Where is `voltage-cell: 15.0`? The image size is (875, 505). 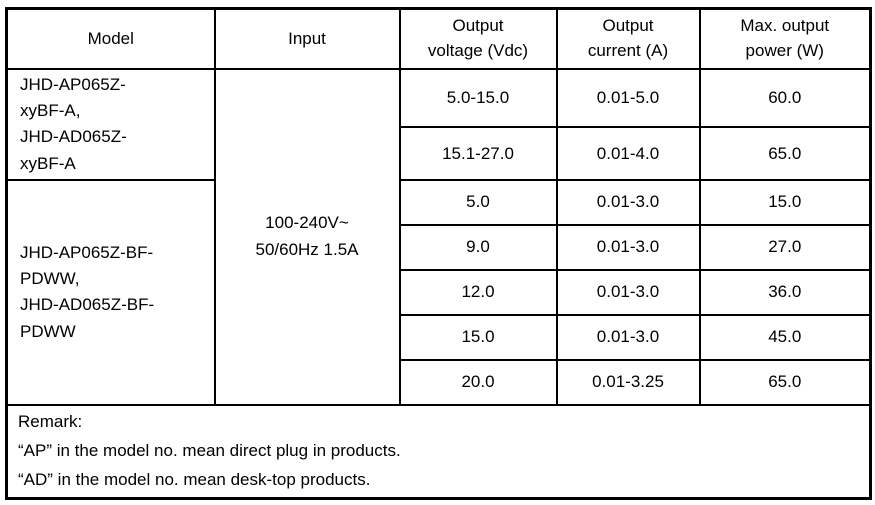
voltage-cell: 15.0 is located at coordinates (478, 337).